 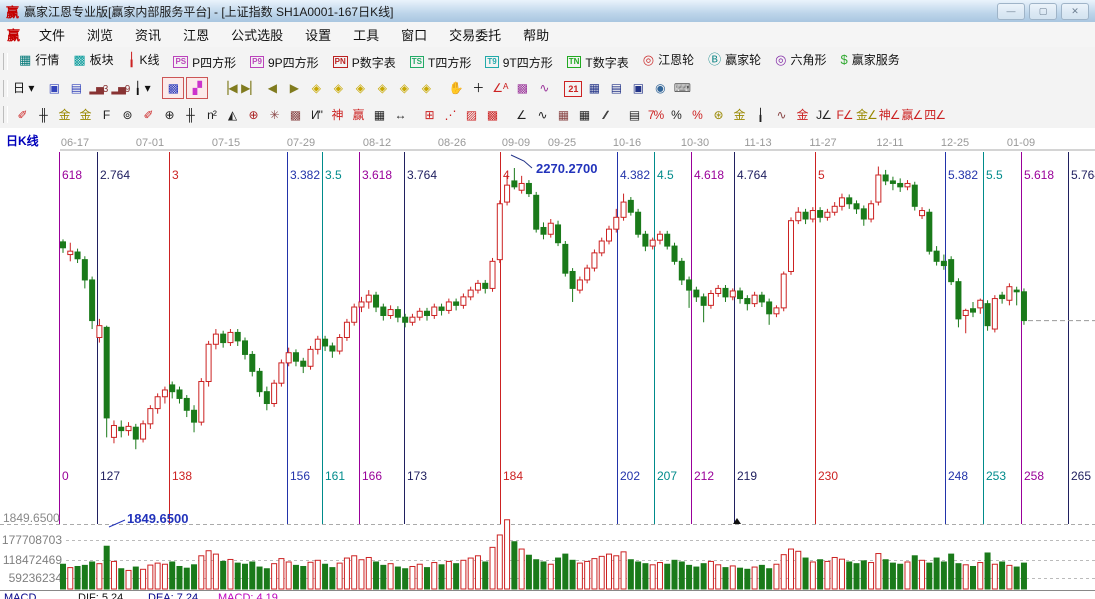 I want to click on wave-a-tool: ∿, so click(x=781, y=114).